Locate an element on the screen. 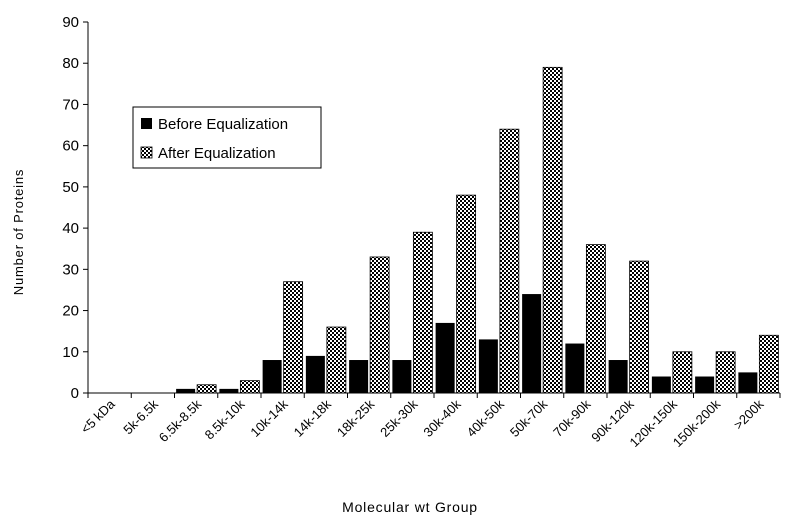  y-tick-label: 10 is located at coordinates (70, 352).